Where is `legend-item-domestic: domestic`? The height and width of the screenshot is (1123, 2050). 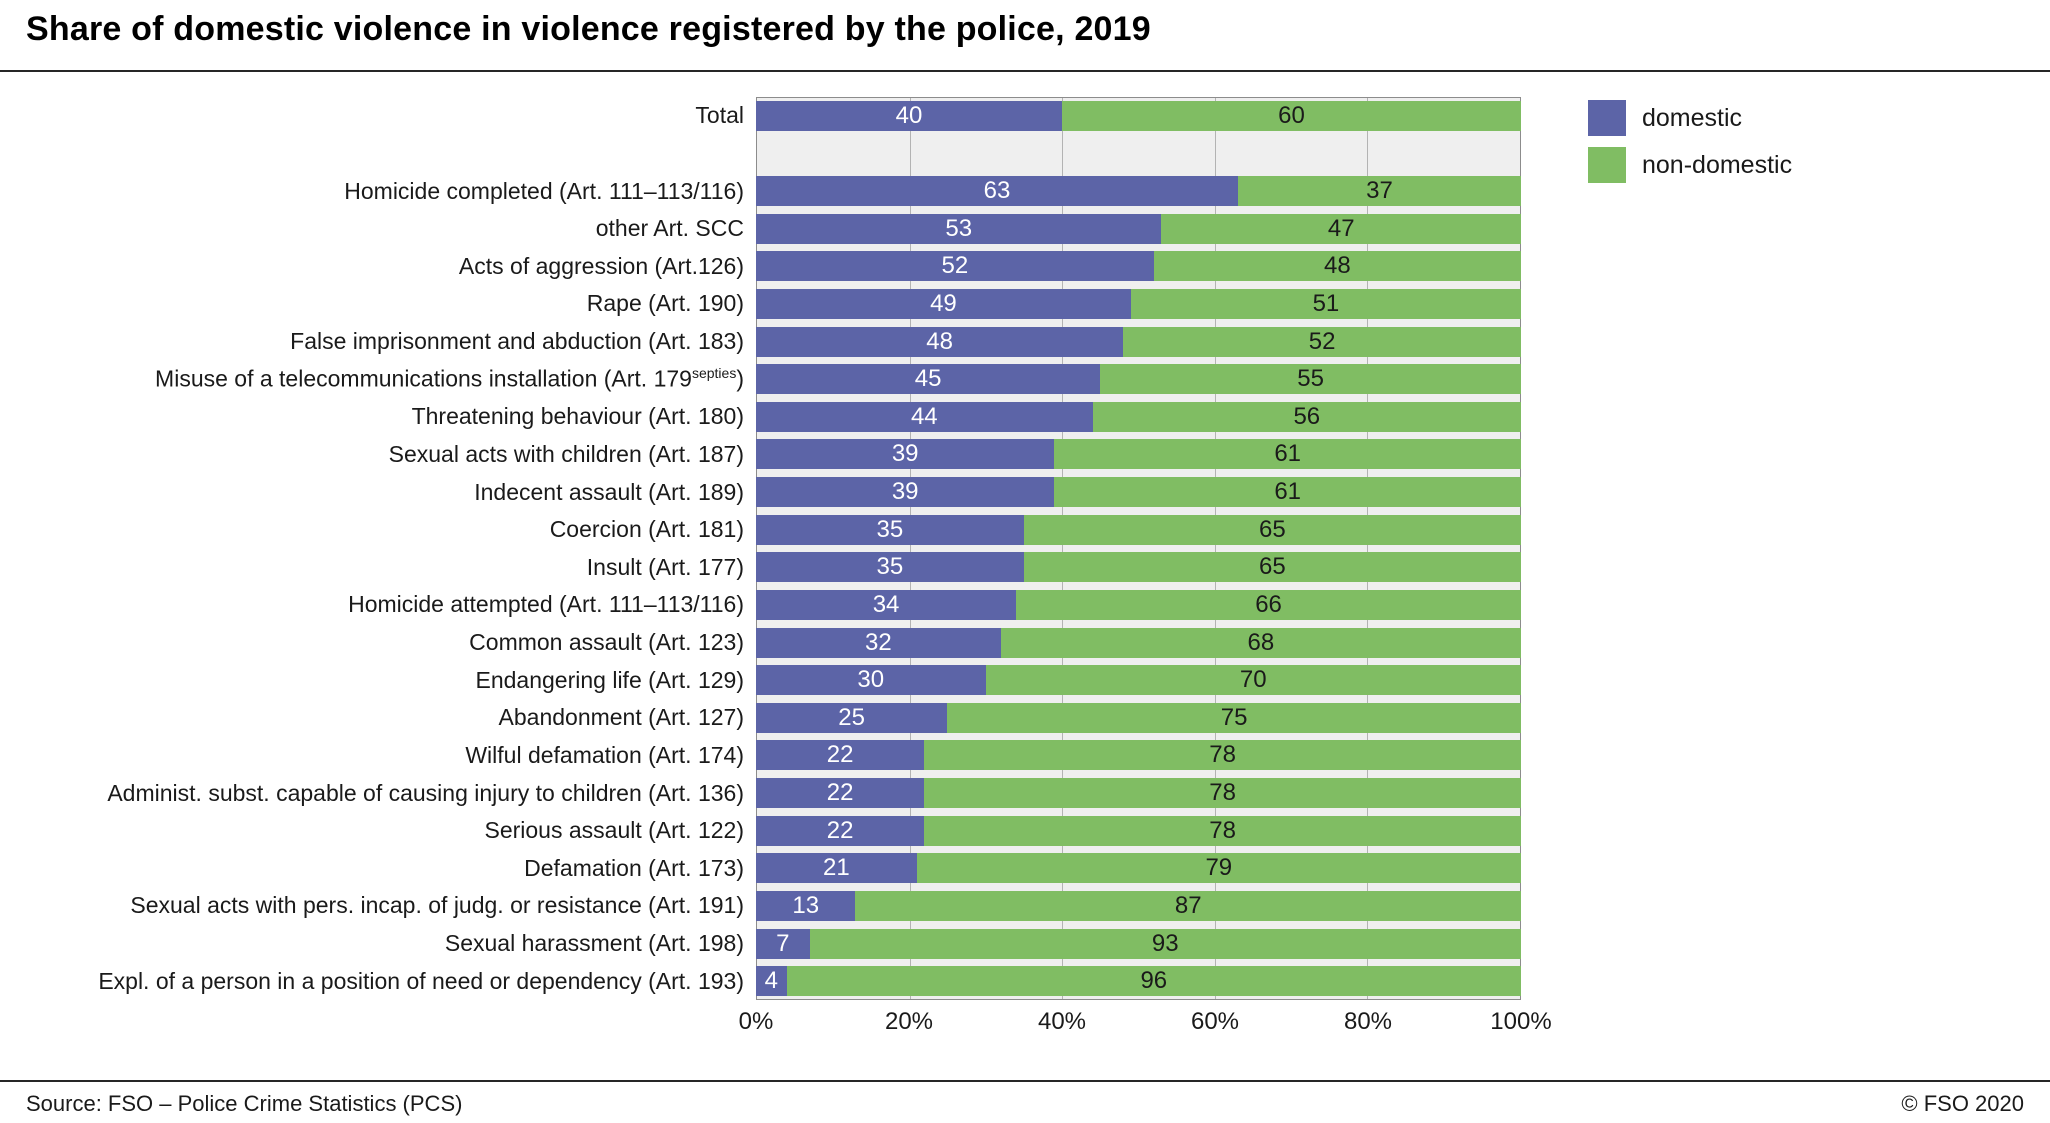 legend-item-domestic: domestic is located at coordinates (1690, 118).